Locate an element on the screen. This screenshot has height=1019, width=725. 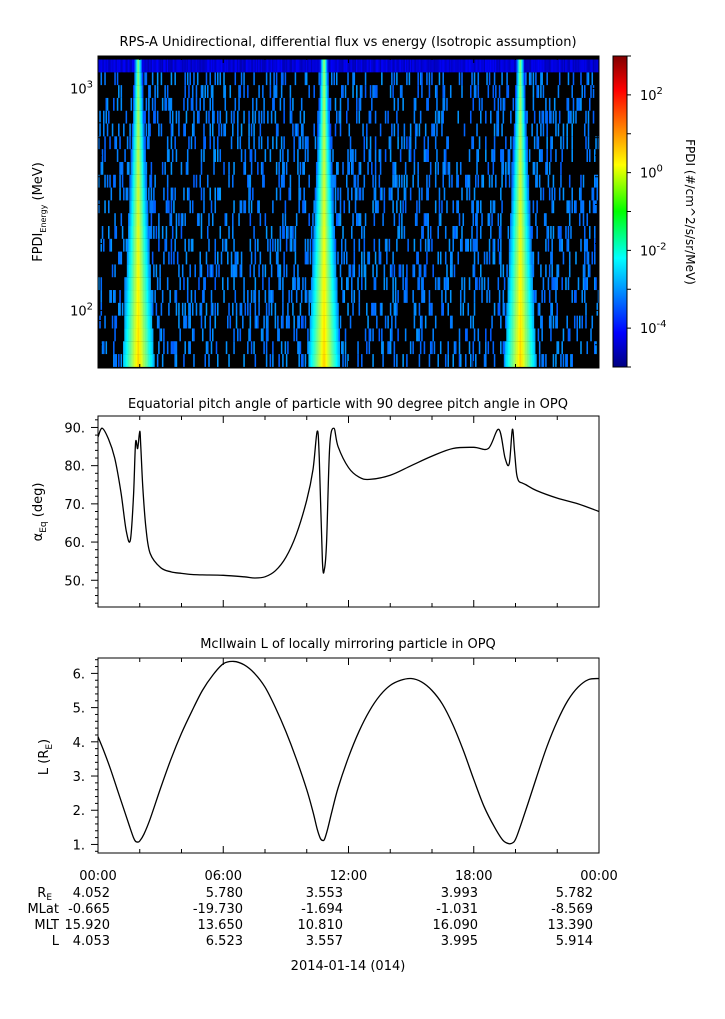
y-tick-label: 80. is located at coordinates (74, 467).